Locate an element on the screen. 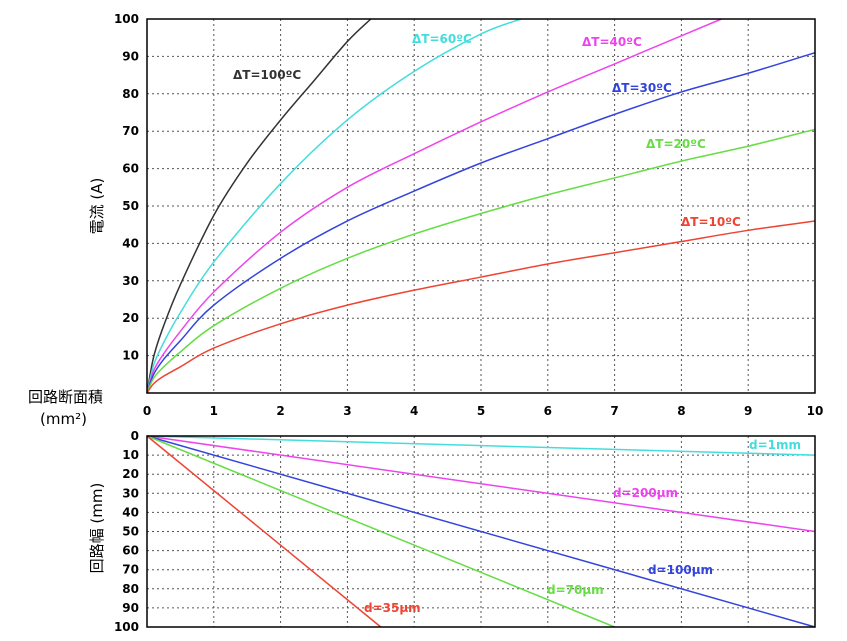 The width and height of the screenshot is (847, 641). series-label-0: d=1mm is located at coordinates (775, 445).